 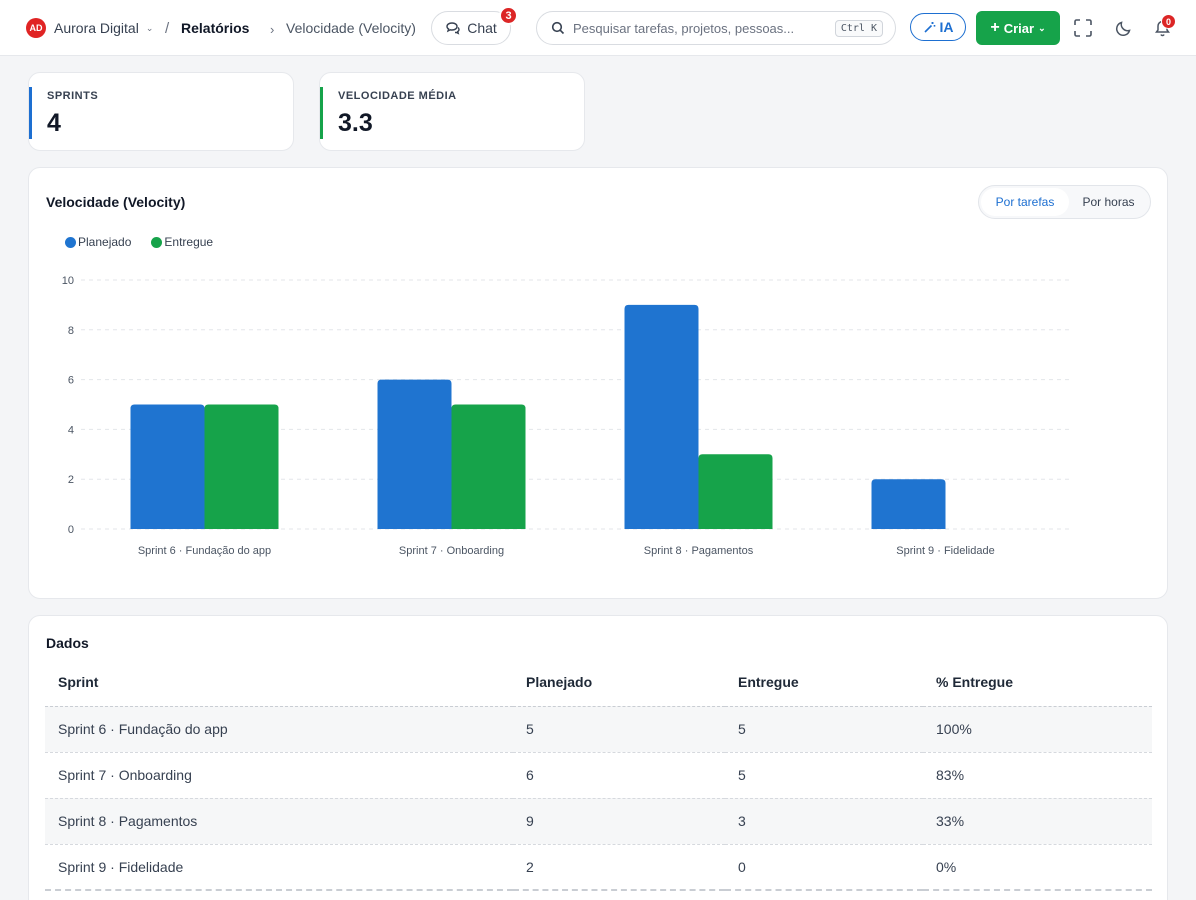 What do you see at coordinates (279, 821) in the screenshot?
I see `cell-sprint: Sprint 8 · Pagamentos` at bounding box center [279, 821].